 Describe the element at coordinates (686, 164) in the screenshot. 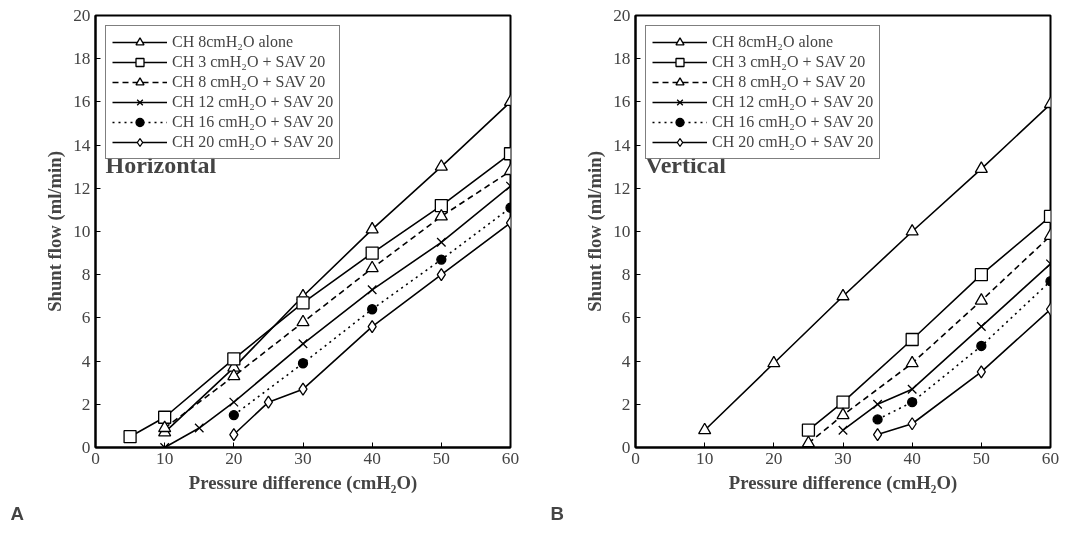

I see `annotation: Vertical` at that location.